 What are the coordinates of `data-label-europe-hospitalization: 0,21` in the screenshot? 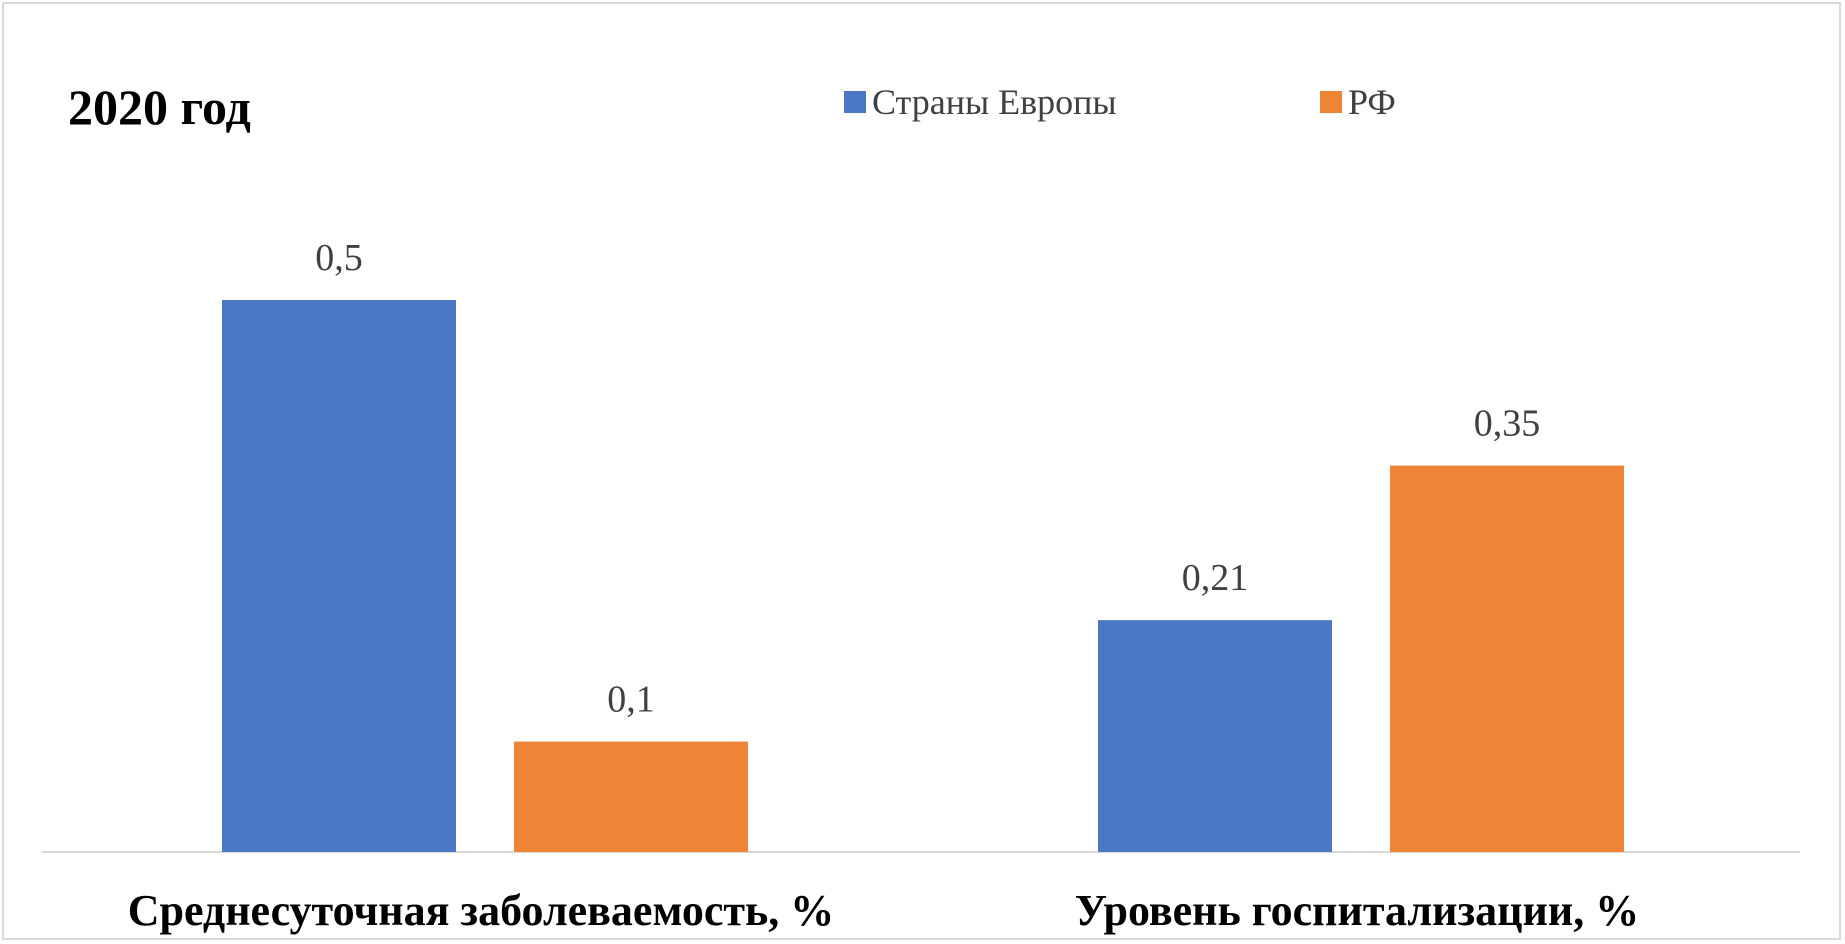 It's located at (1215, 578).